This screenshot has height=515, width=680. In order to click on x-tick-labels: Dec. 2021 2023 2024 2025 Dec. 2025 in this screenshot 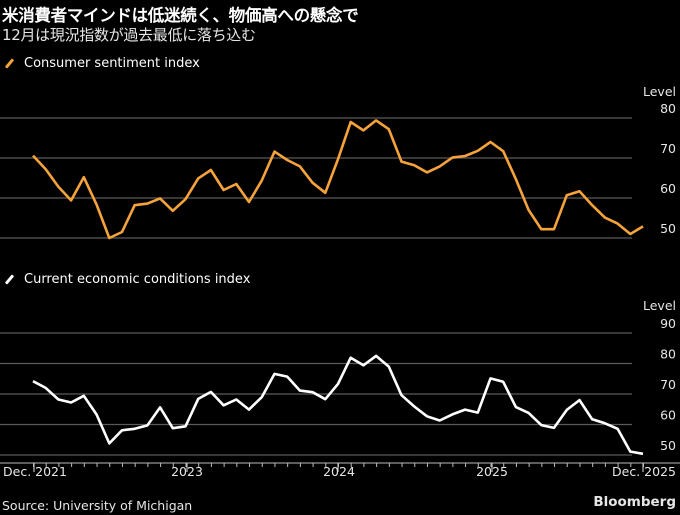, I will do `click(339, 471)`.